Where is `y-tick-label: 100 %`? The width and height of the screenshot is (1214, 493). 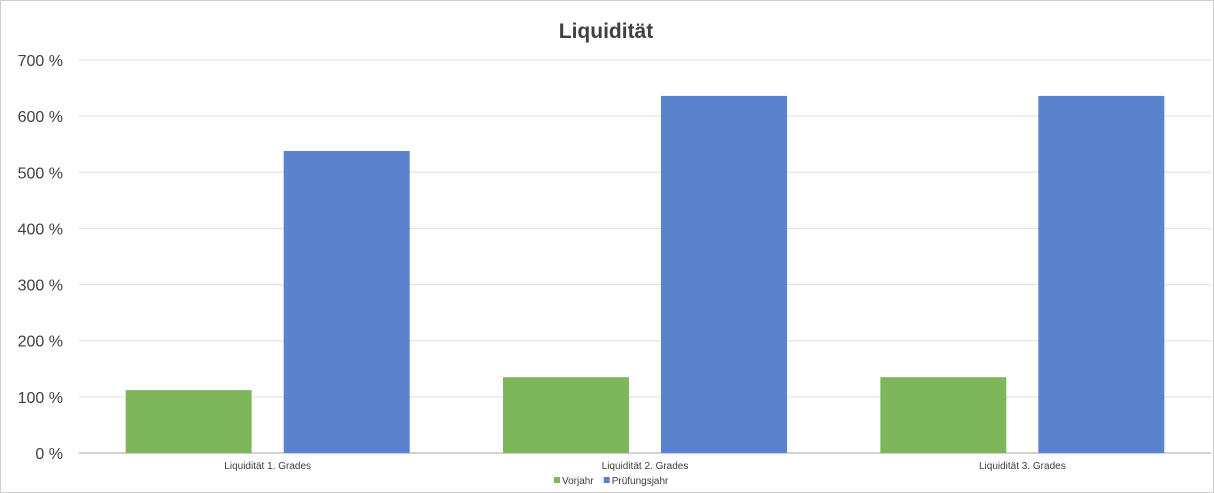
y-tick-label: 100 % is located at coordinates (40, 398).